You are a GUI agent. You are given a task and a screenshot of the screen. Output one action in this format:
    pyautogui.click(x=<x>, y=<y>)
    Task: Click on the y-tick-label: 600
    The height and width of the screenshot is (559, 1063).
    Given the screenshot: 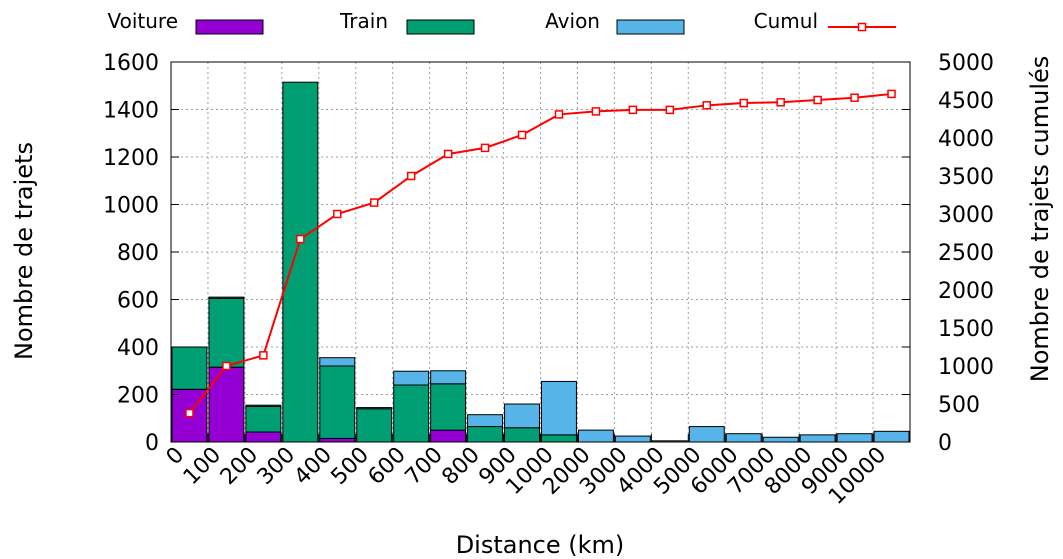 What is the action you would take?
    pyautogui.click(x=138, y=301)
    